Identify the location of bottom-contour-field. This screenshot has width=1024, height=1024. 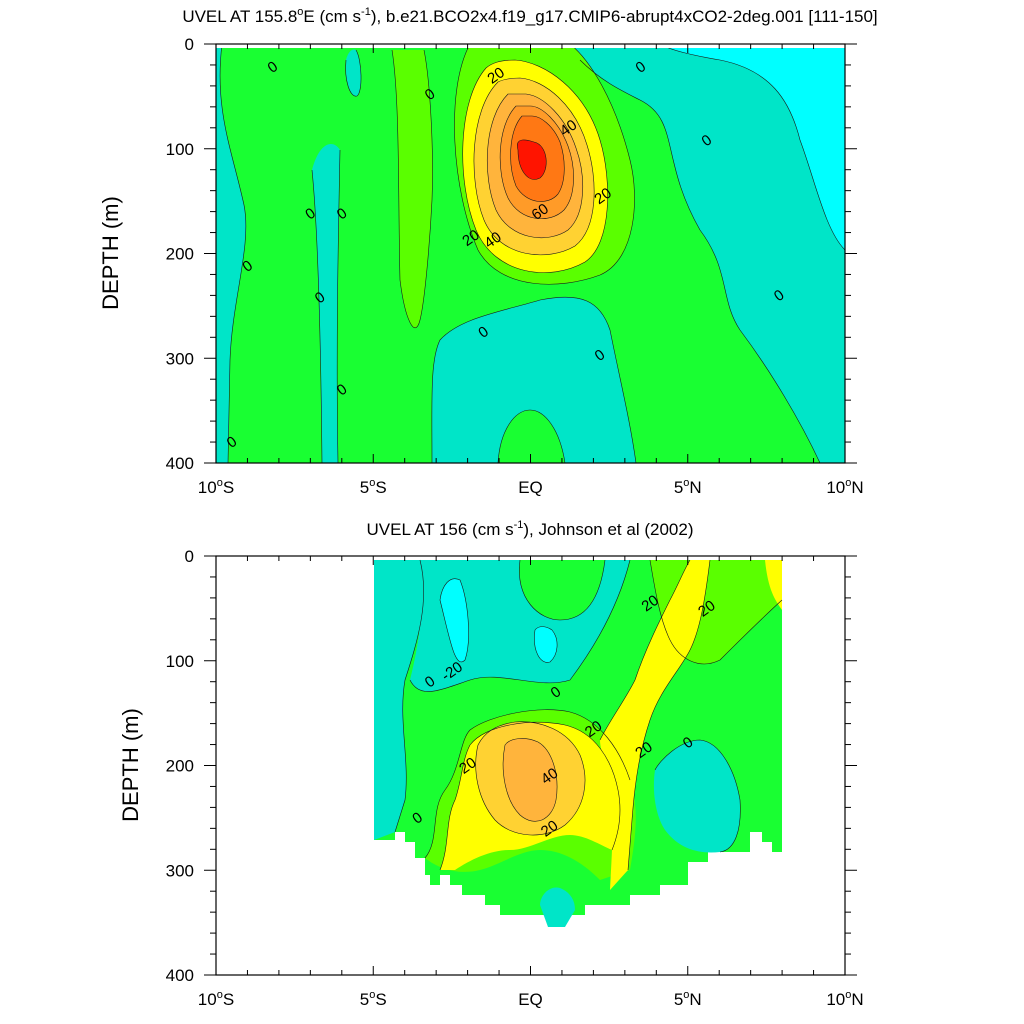
(578, 743).